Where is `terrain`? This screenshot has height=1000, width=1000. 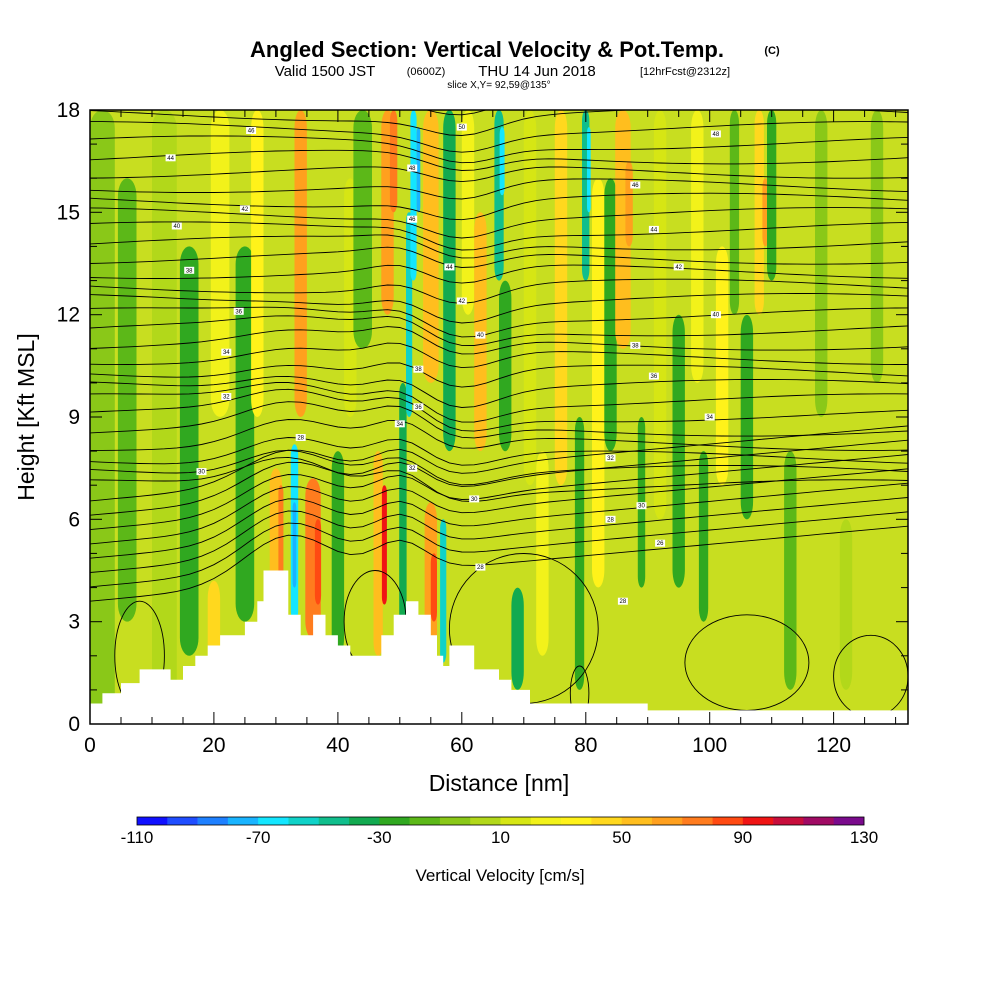
terrain is located at coordinates (499, 647).